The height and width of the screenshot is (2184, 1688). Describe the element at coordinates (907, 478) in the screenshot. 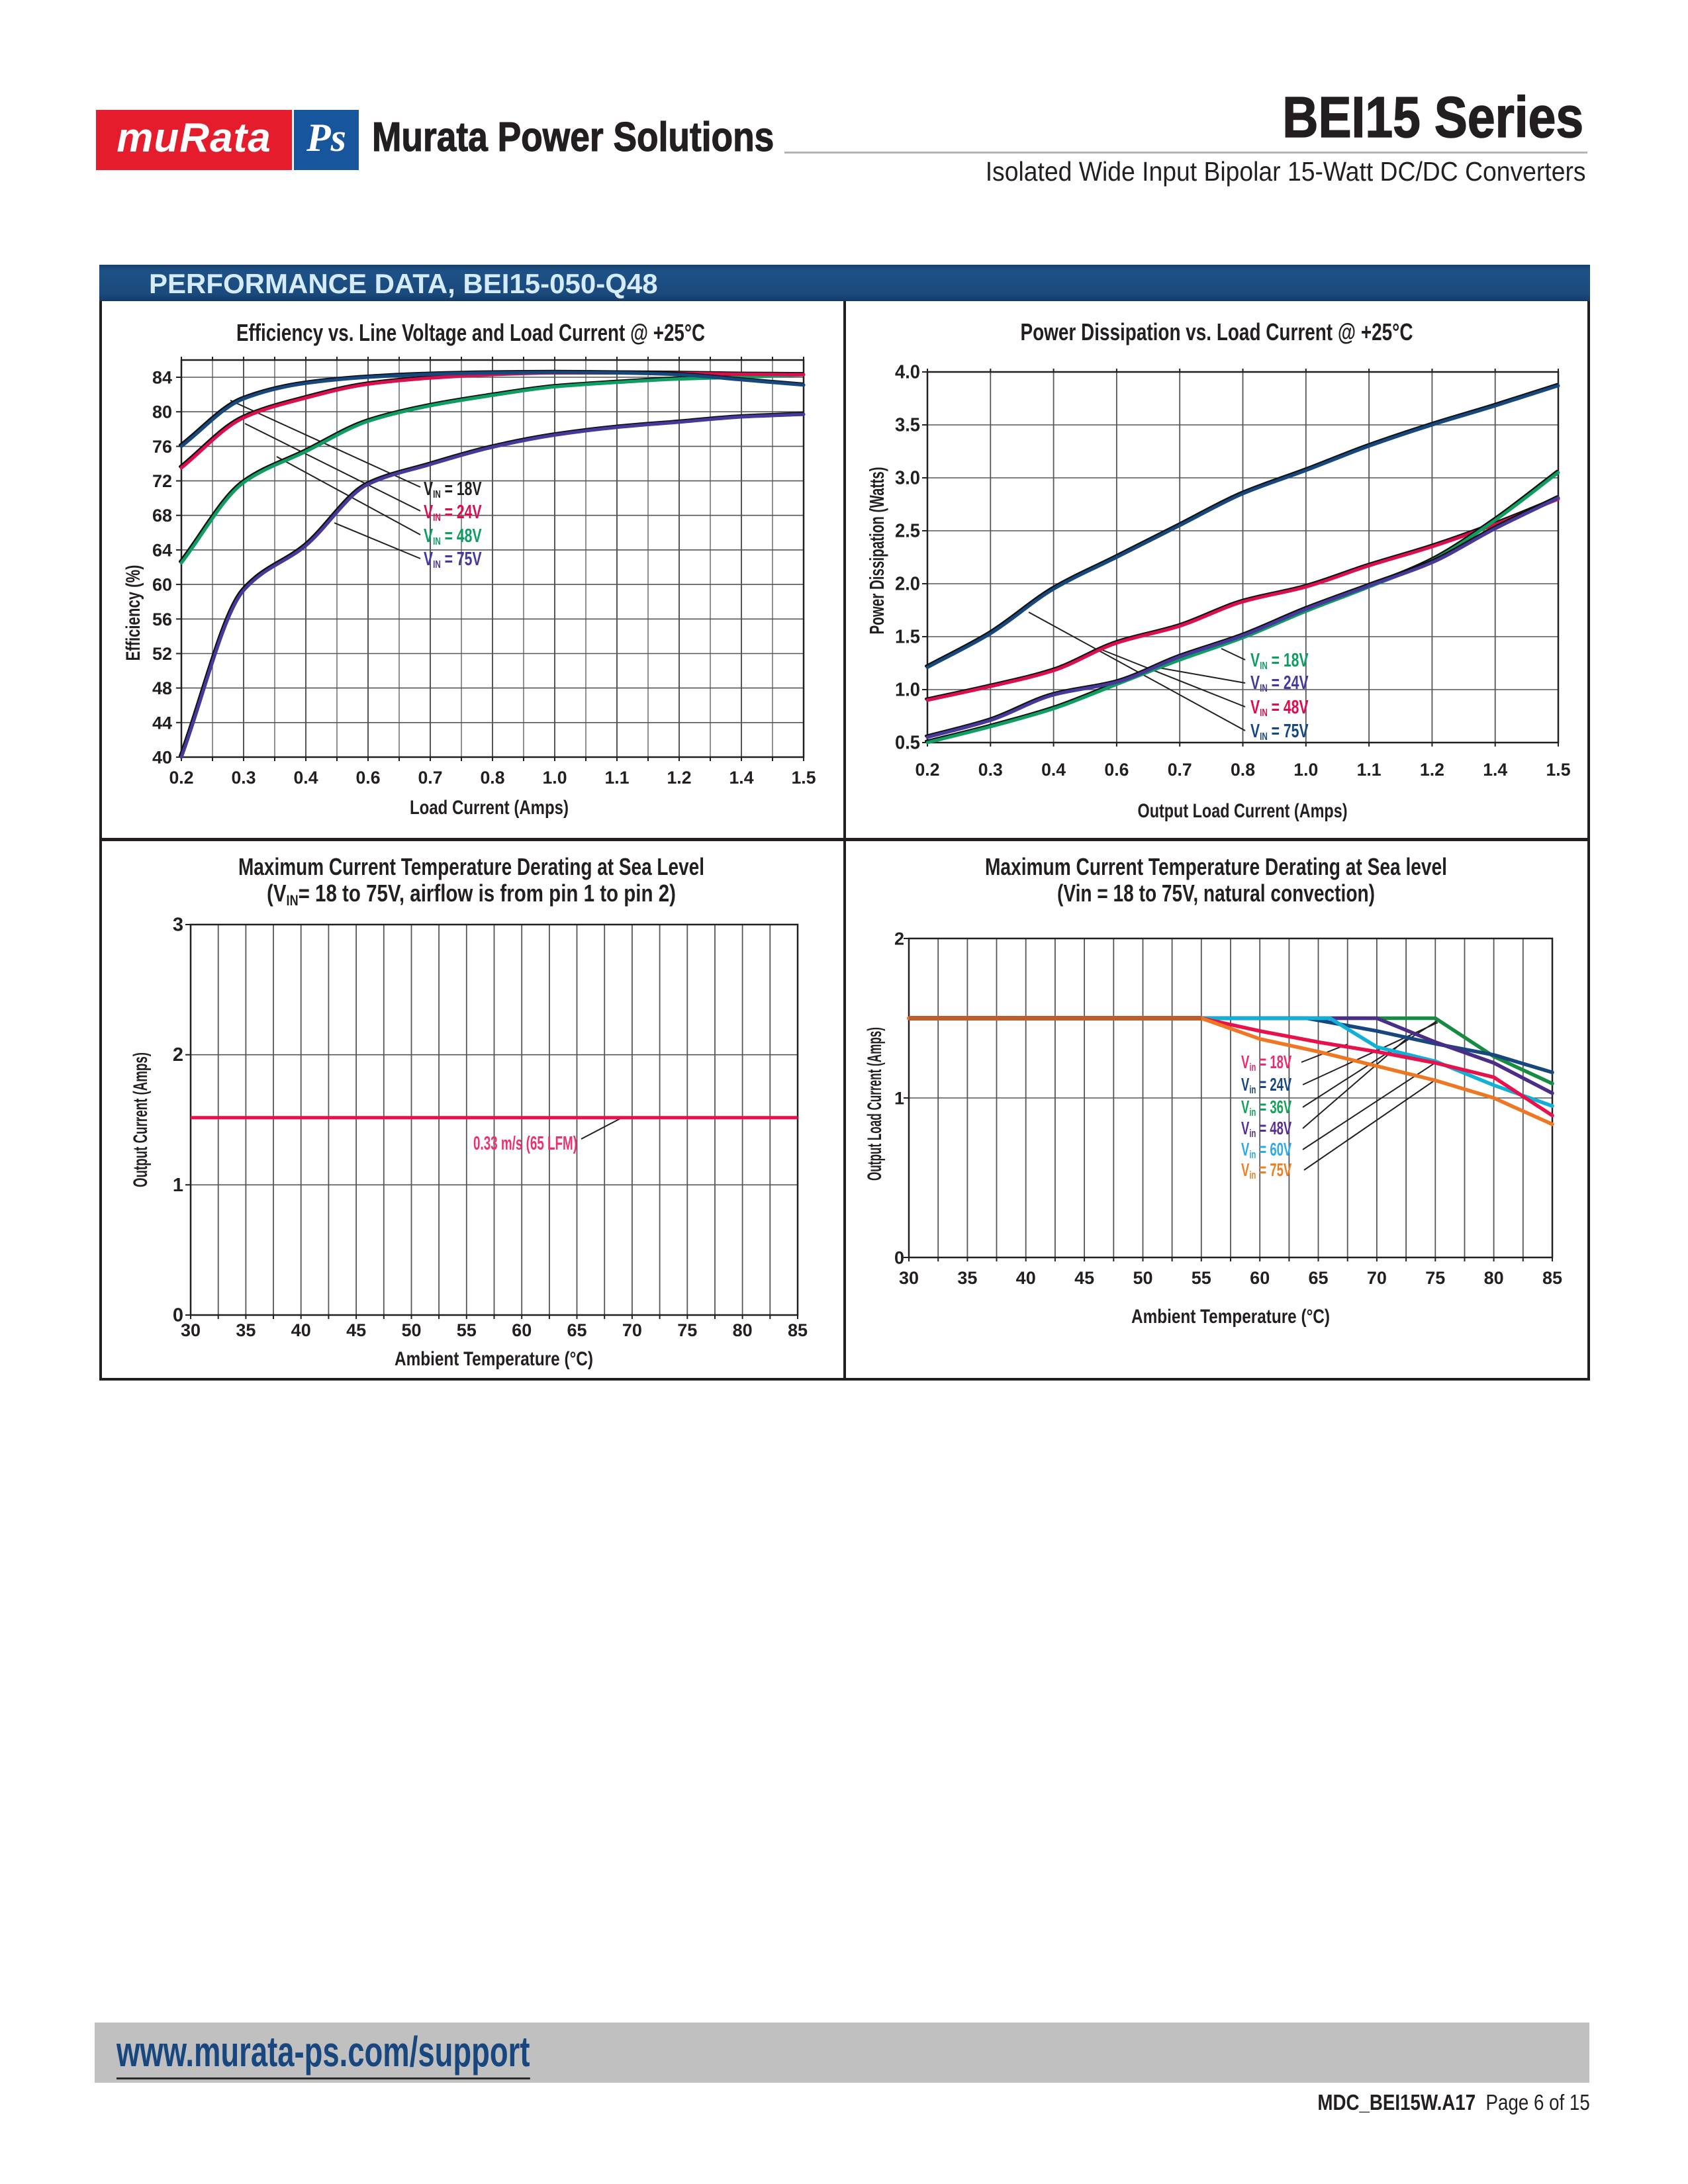

I see `svg-text: 3.0` at that location.